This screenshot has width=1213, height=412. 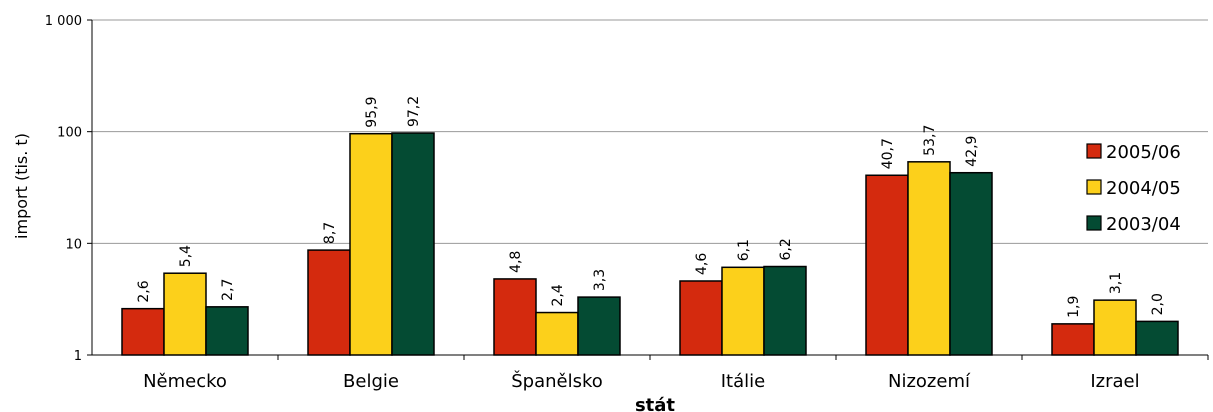 What do you see at coordinates (63, 21) in the screenshot?
I see `y-tick-label: 1 000` at bounding box center [63, 21].